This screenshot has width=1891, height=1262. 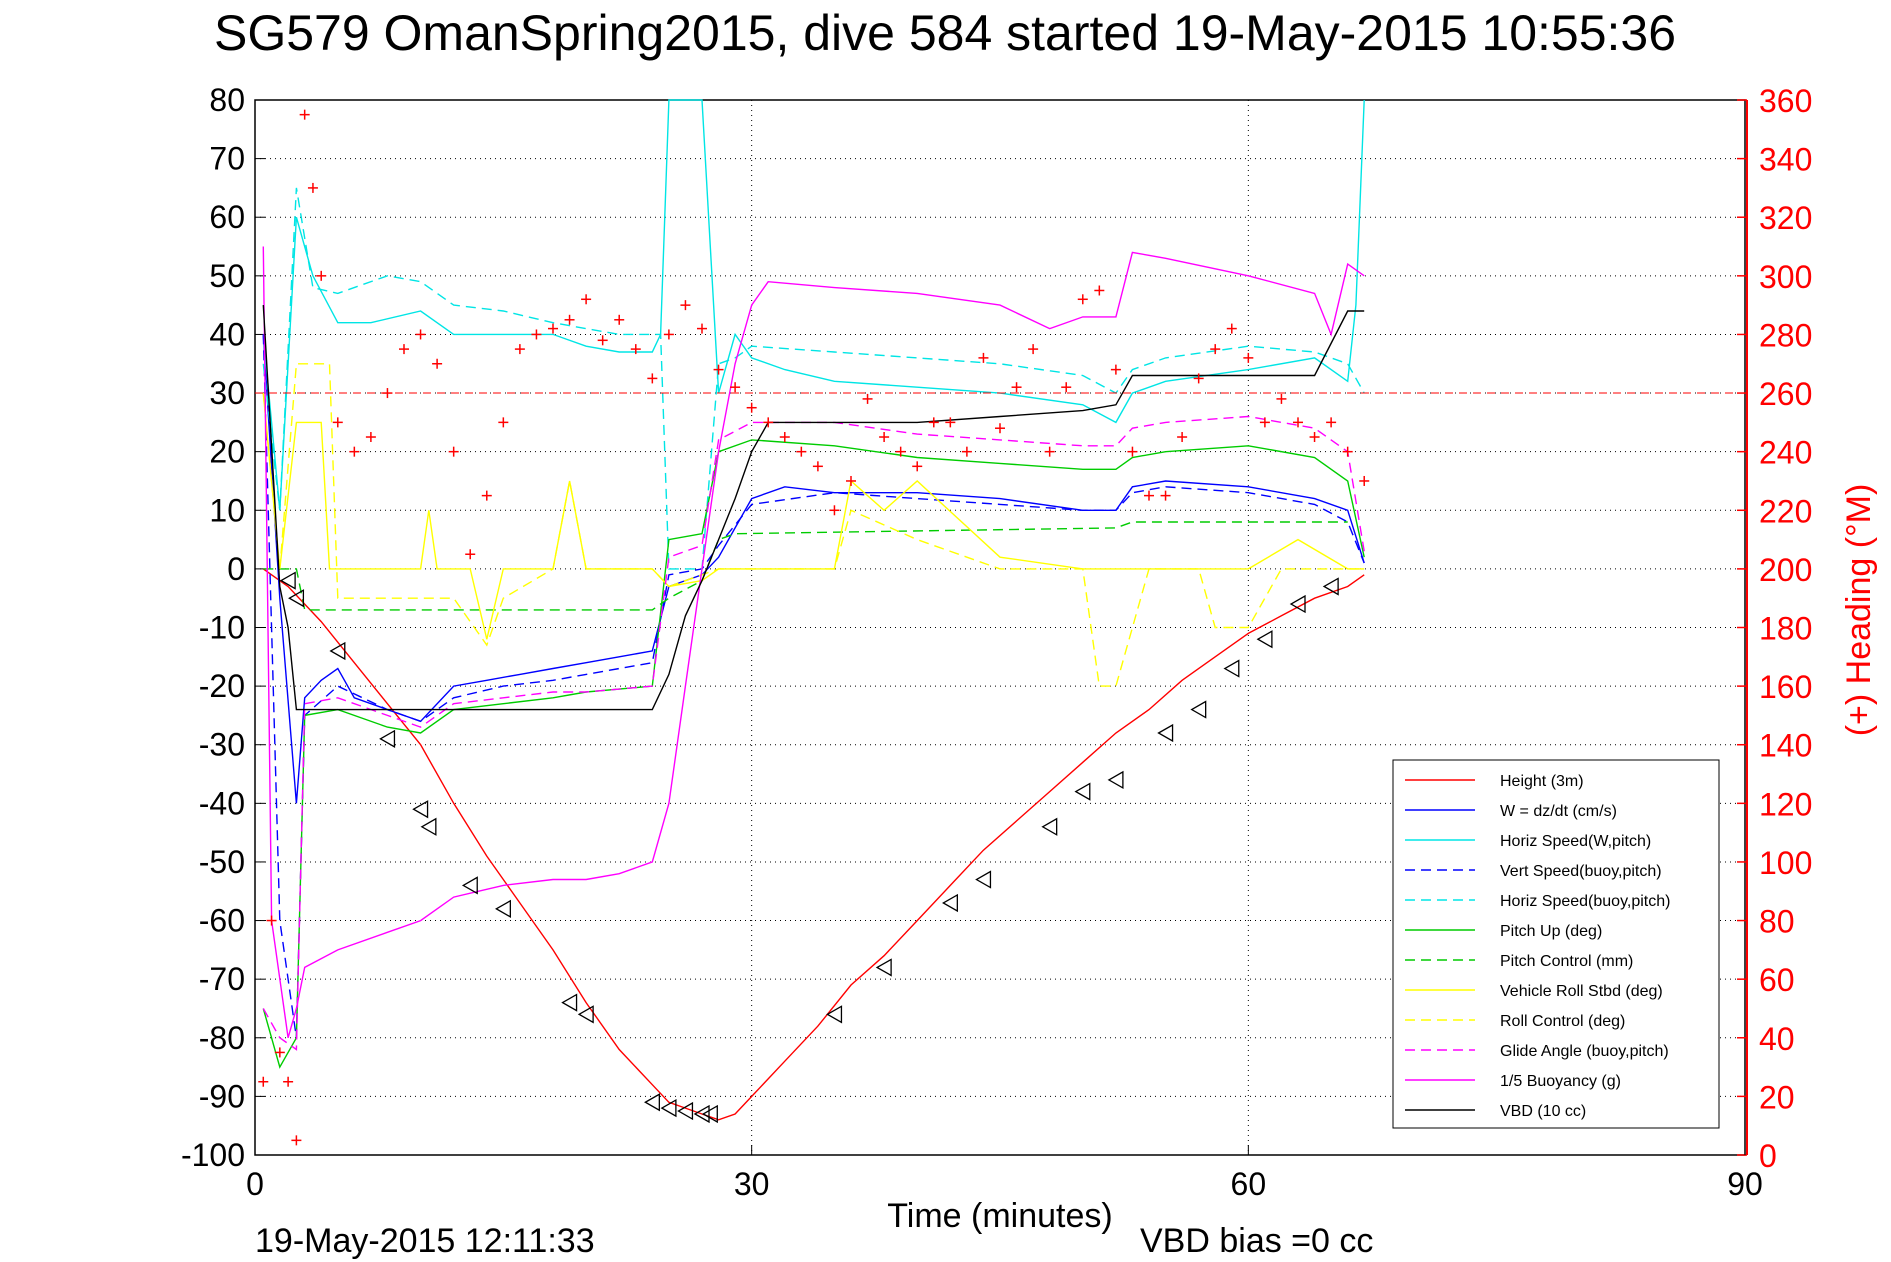 I want to click on y-left-tick-label: 80, so click(x=227, y=100).